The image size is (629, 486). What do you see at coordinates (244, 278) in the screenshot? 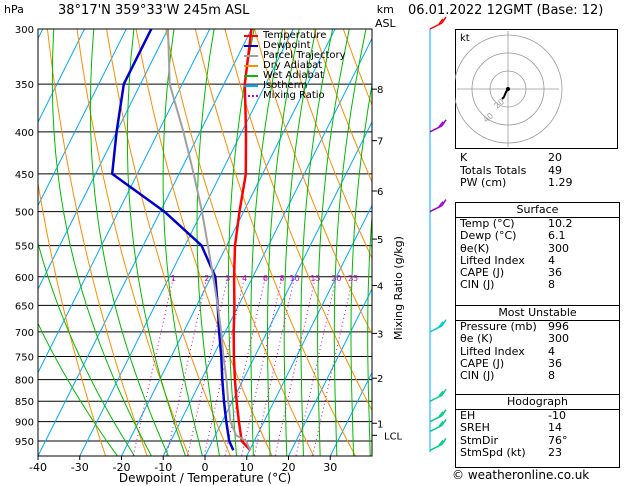
I see `mixing-ratio-label: 4` at bounding box center [244, 278].